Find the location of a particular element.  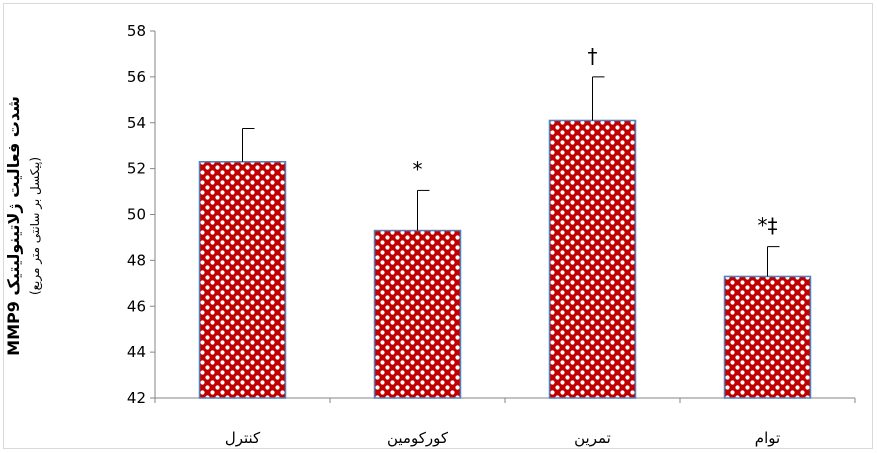

x-tick-label: توام is located at coordinates (767, 438).